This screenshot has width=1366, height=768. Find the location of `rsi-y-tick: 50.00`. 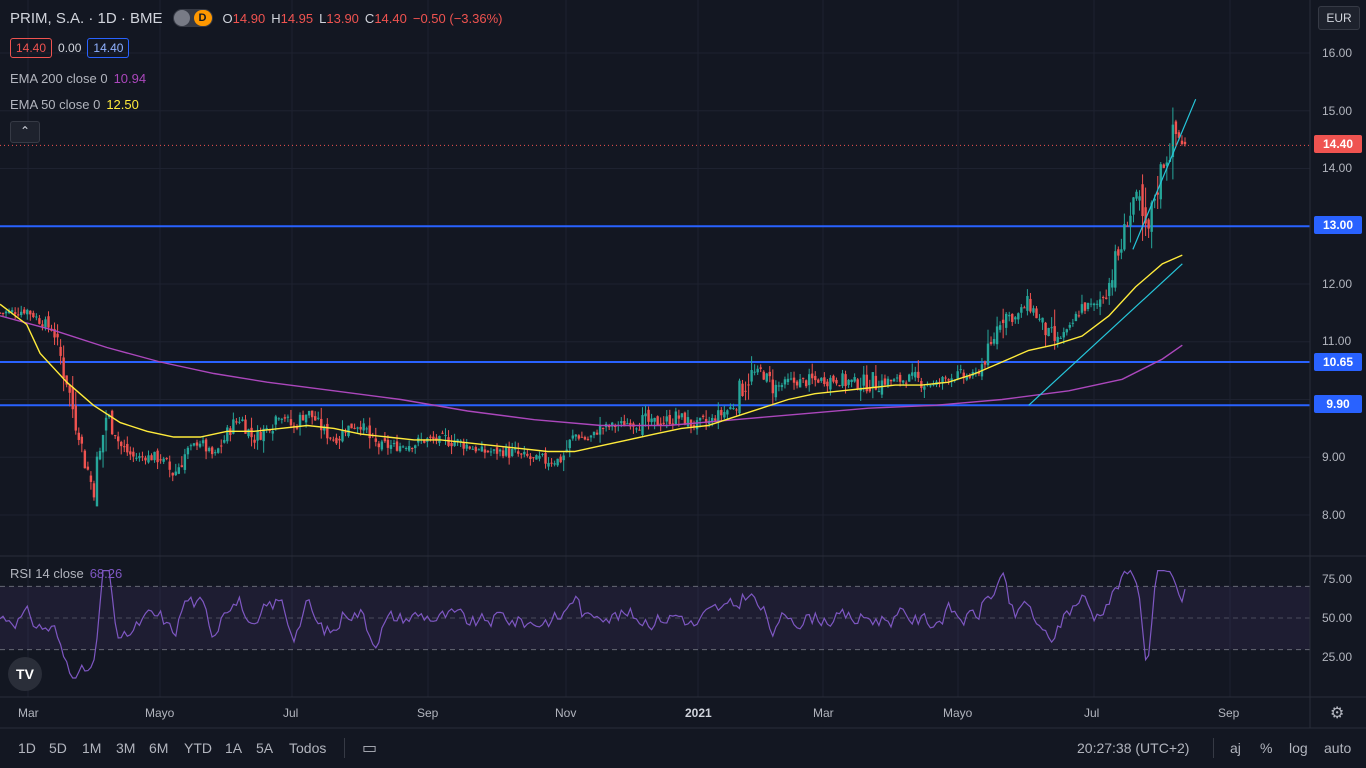

rsi-y-tick: 50.00 is located at coordinates (1337, 618).